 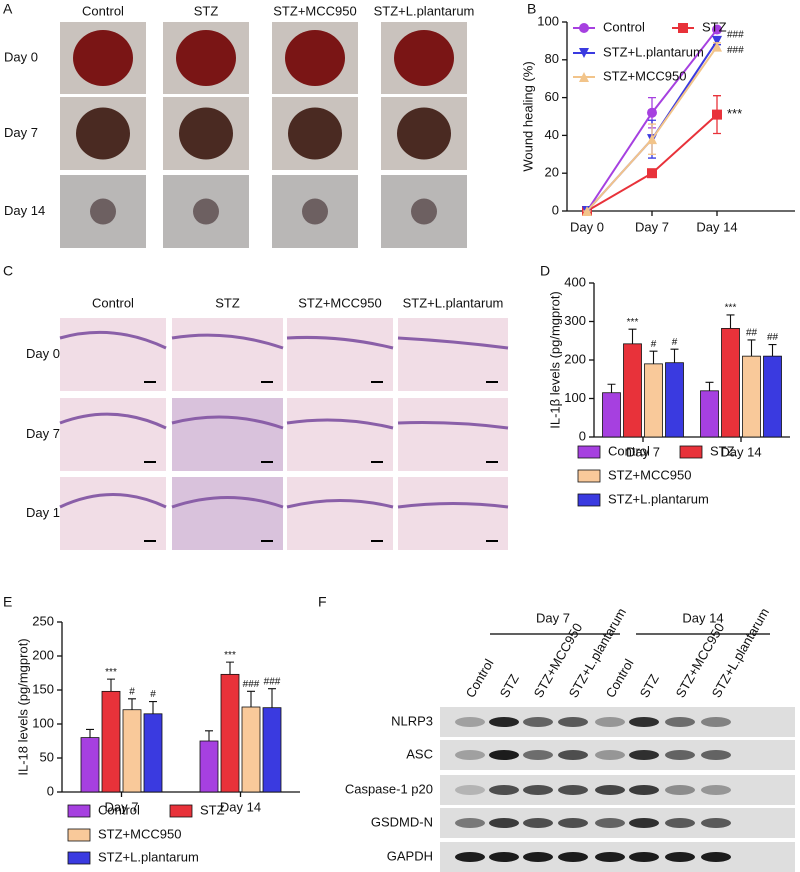 What do you see at coordinates (629, 450) in the screenshot?
I see `legend-label: Control` at bounding box center [629, 450].